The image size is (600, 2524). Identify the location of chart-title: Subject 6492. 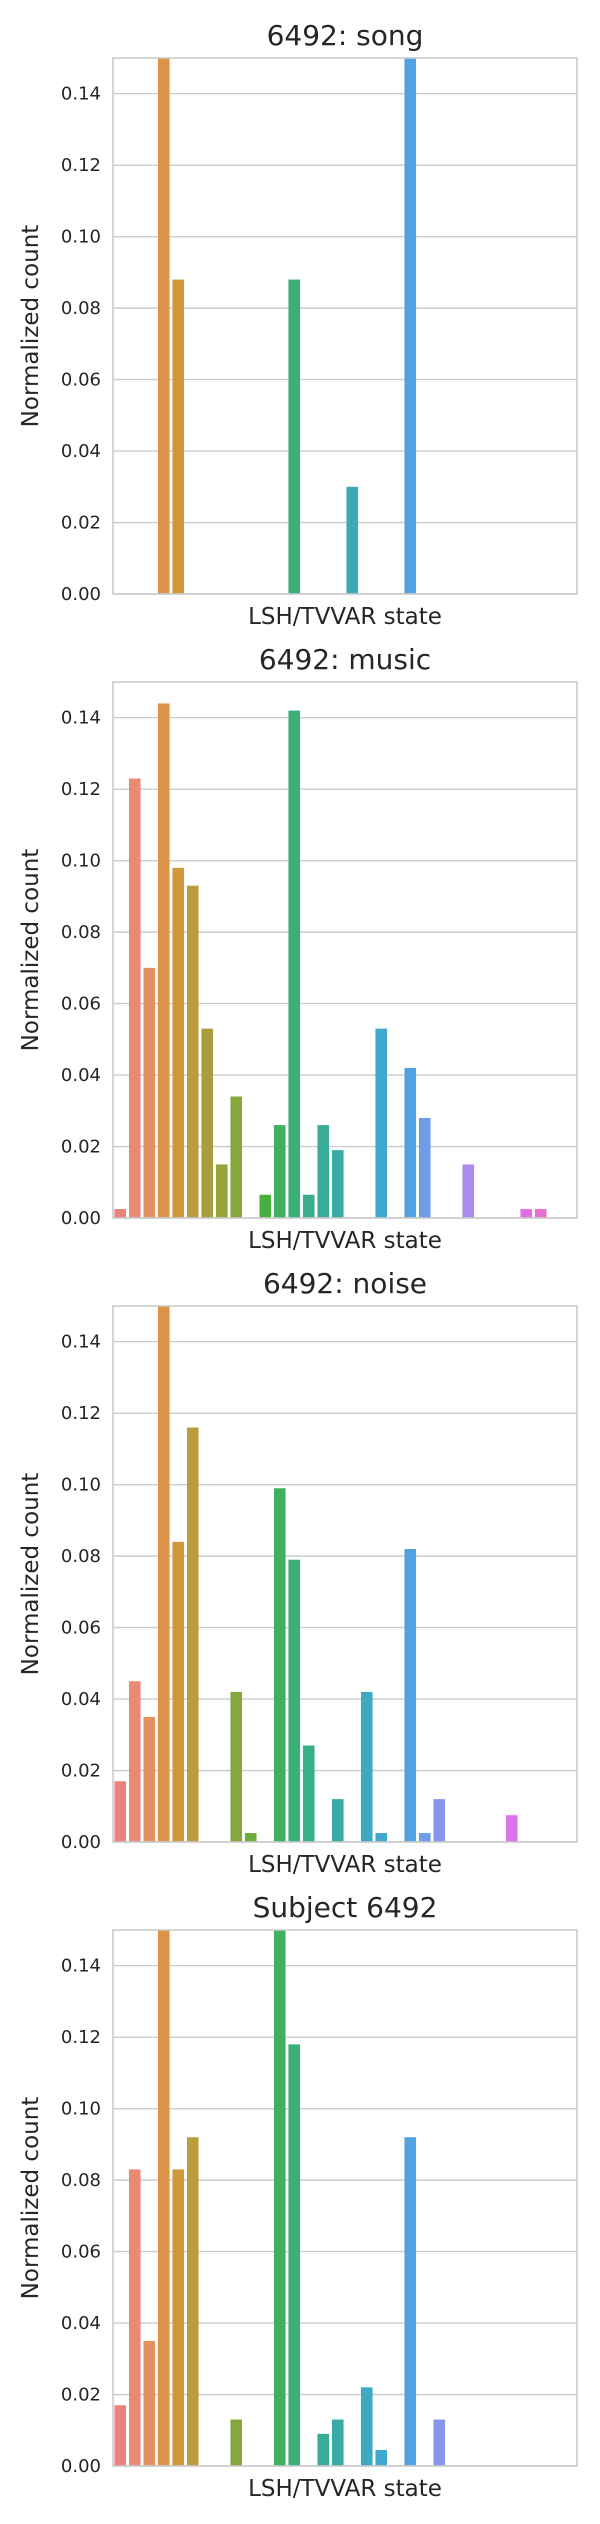
(345, 1907).